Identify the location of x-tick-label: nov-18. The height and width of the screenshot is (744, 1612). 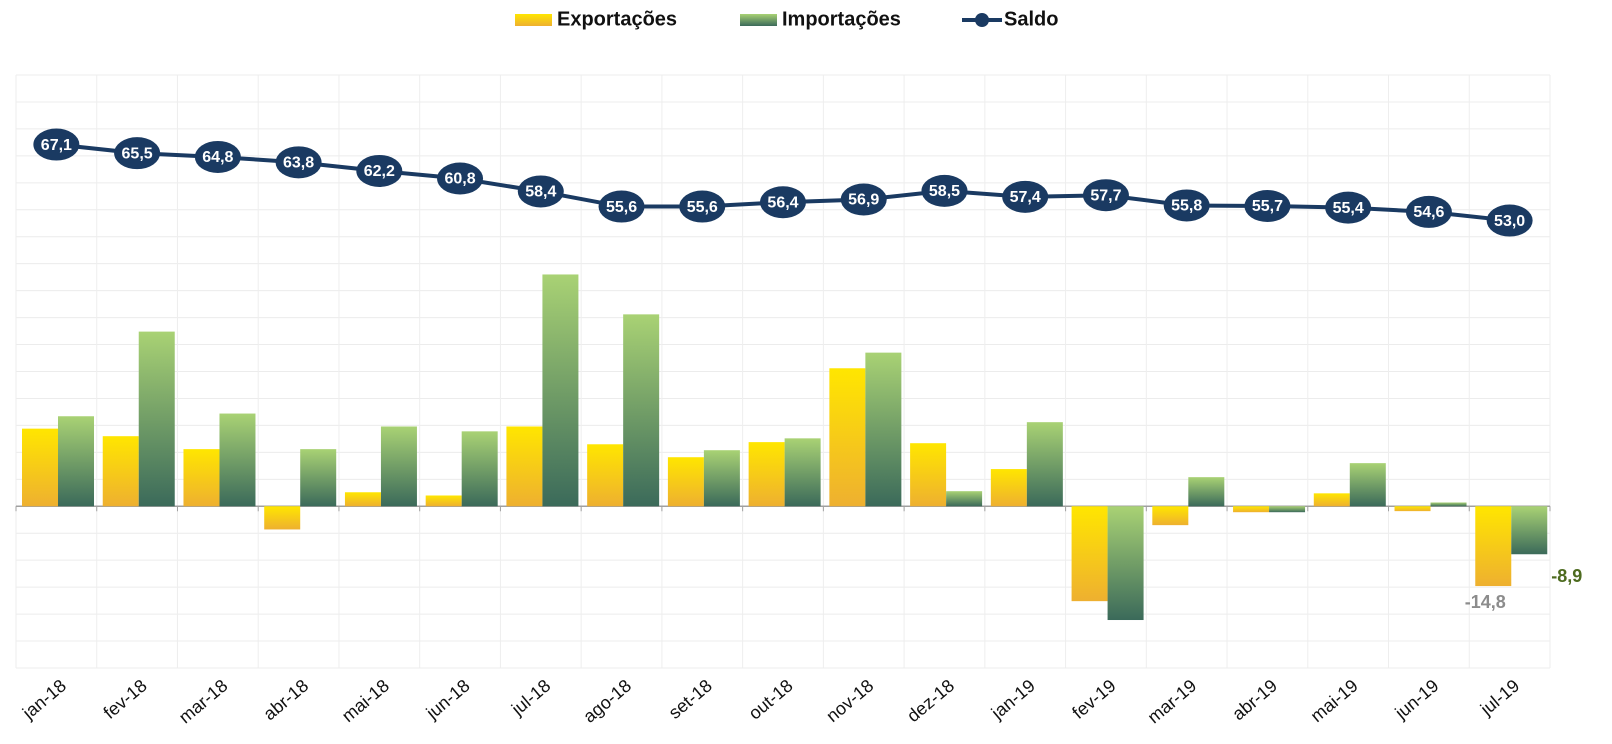
(849, 700).